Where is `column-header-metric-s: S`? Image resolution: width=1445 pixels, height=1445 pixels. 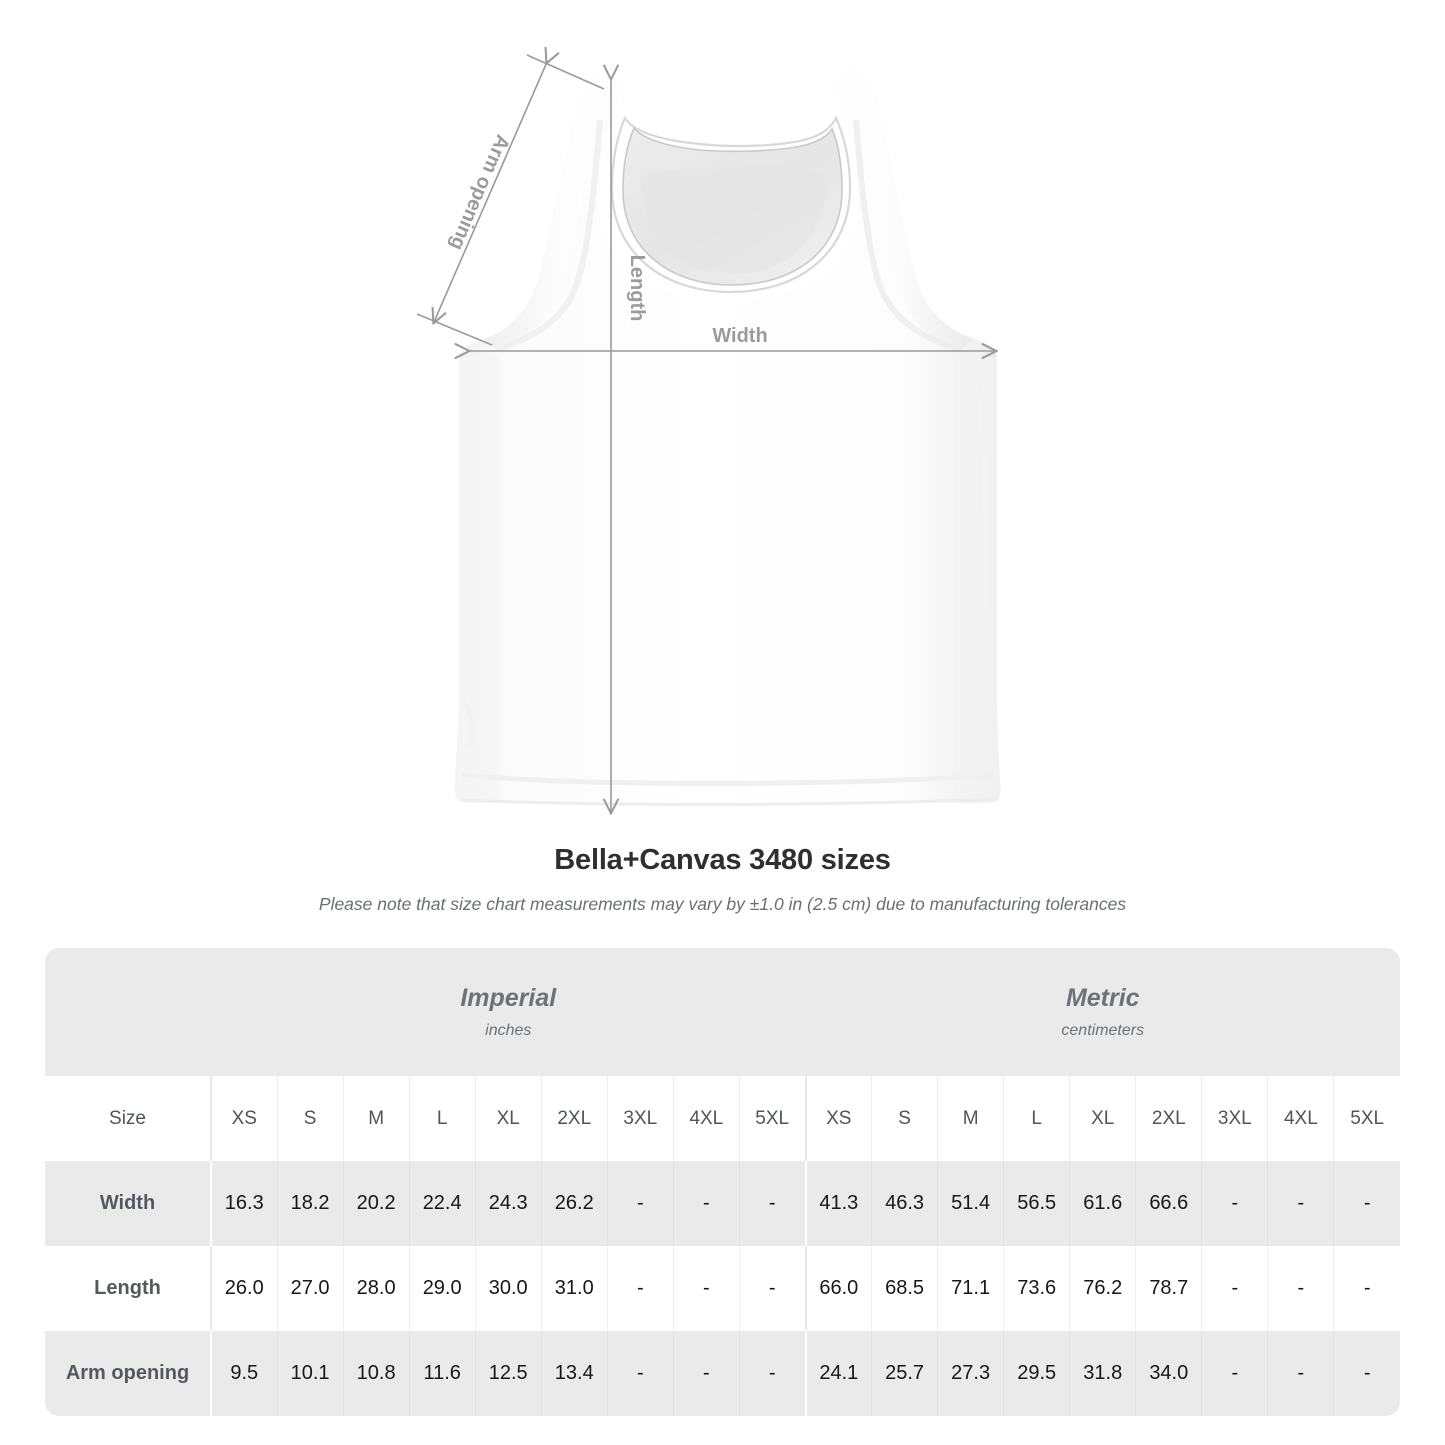 column-header-metric-s: S is located at coordinates (904, 1118).